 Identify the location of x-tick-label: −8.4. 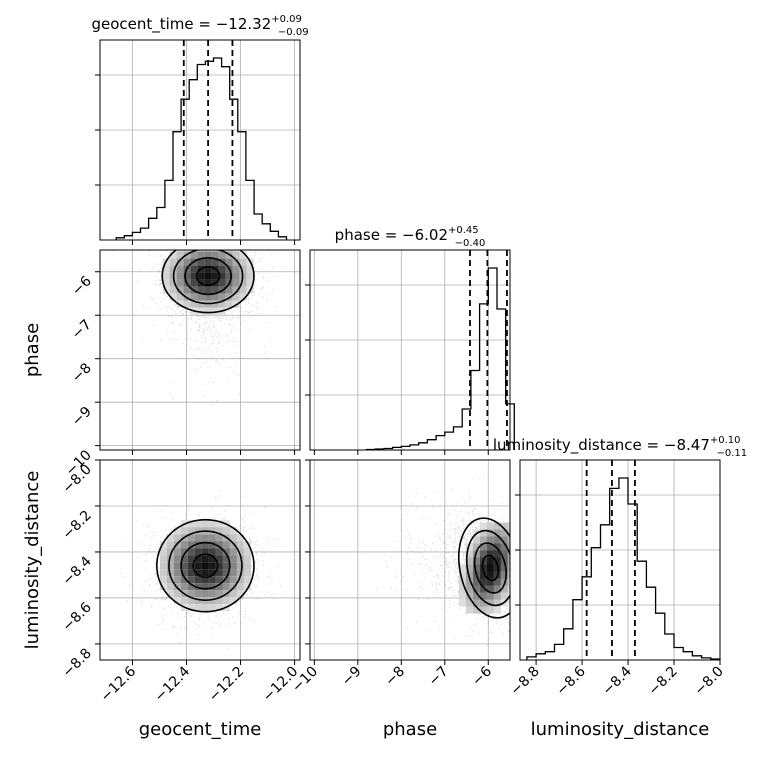
(617, 680).